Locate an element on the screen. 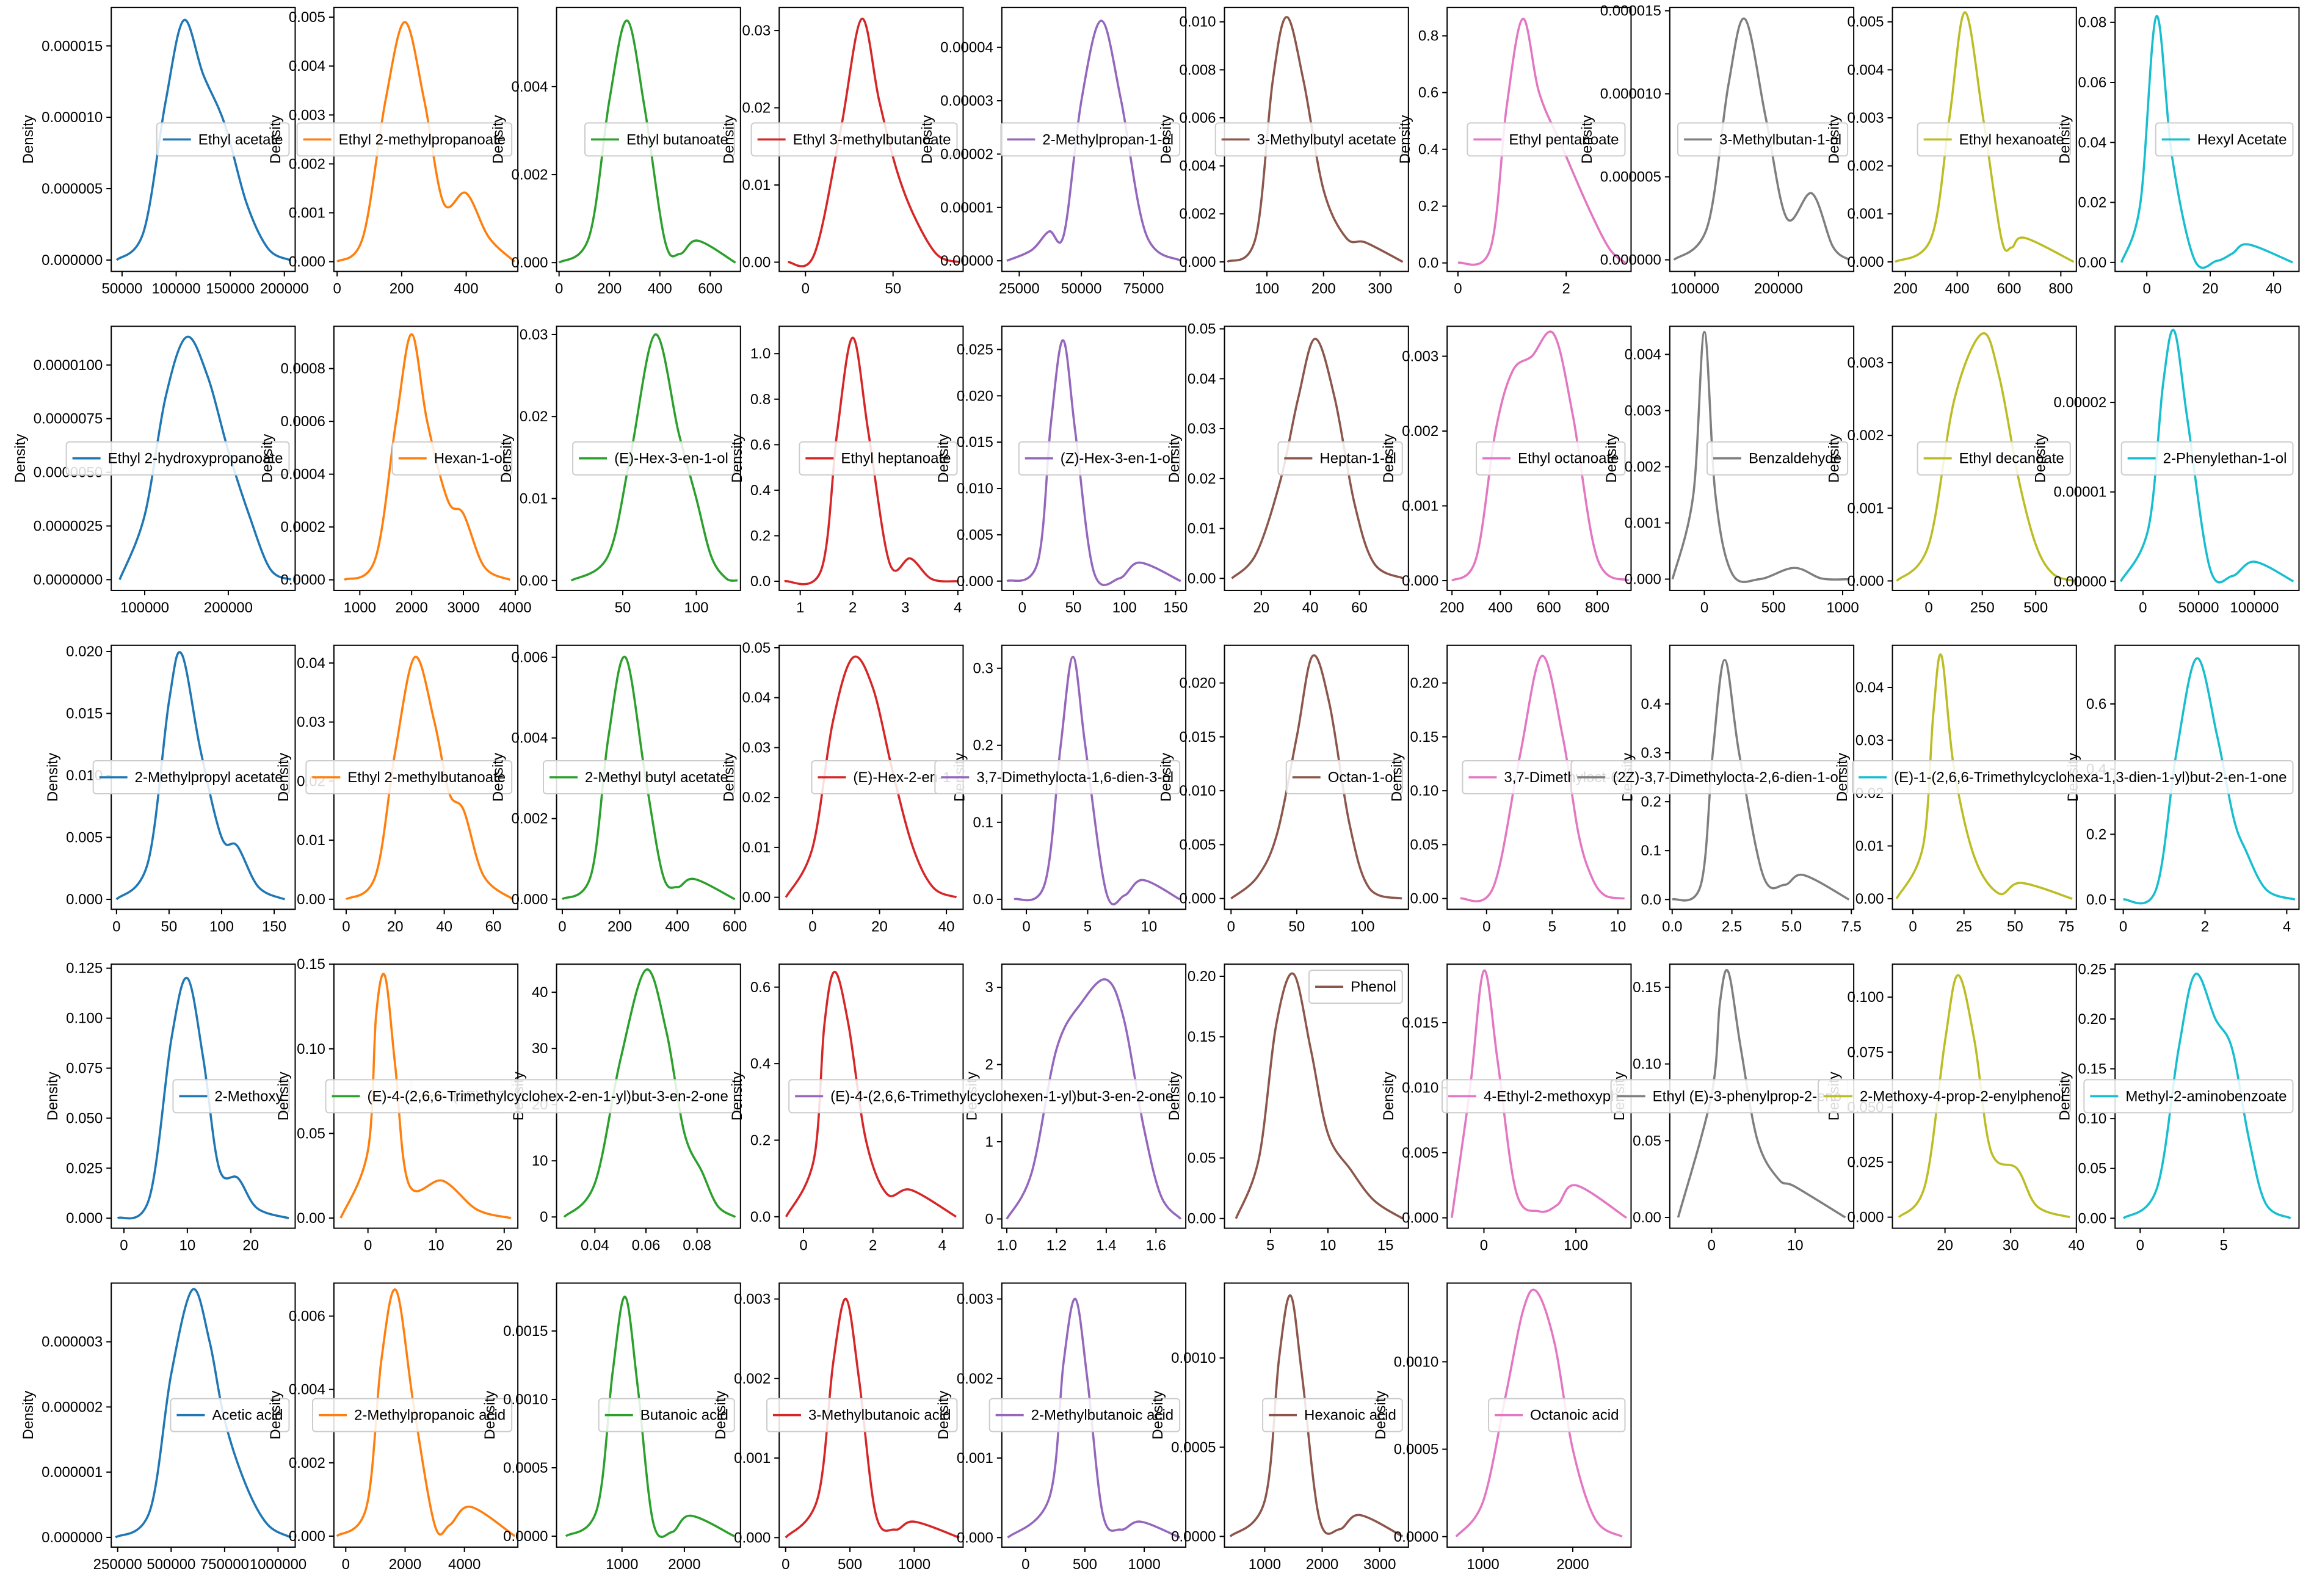 This screenshot has width=2314, height=1596. y-tick-label: 30 is located at coordinates (540, 1048).